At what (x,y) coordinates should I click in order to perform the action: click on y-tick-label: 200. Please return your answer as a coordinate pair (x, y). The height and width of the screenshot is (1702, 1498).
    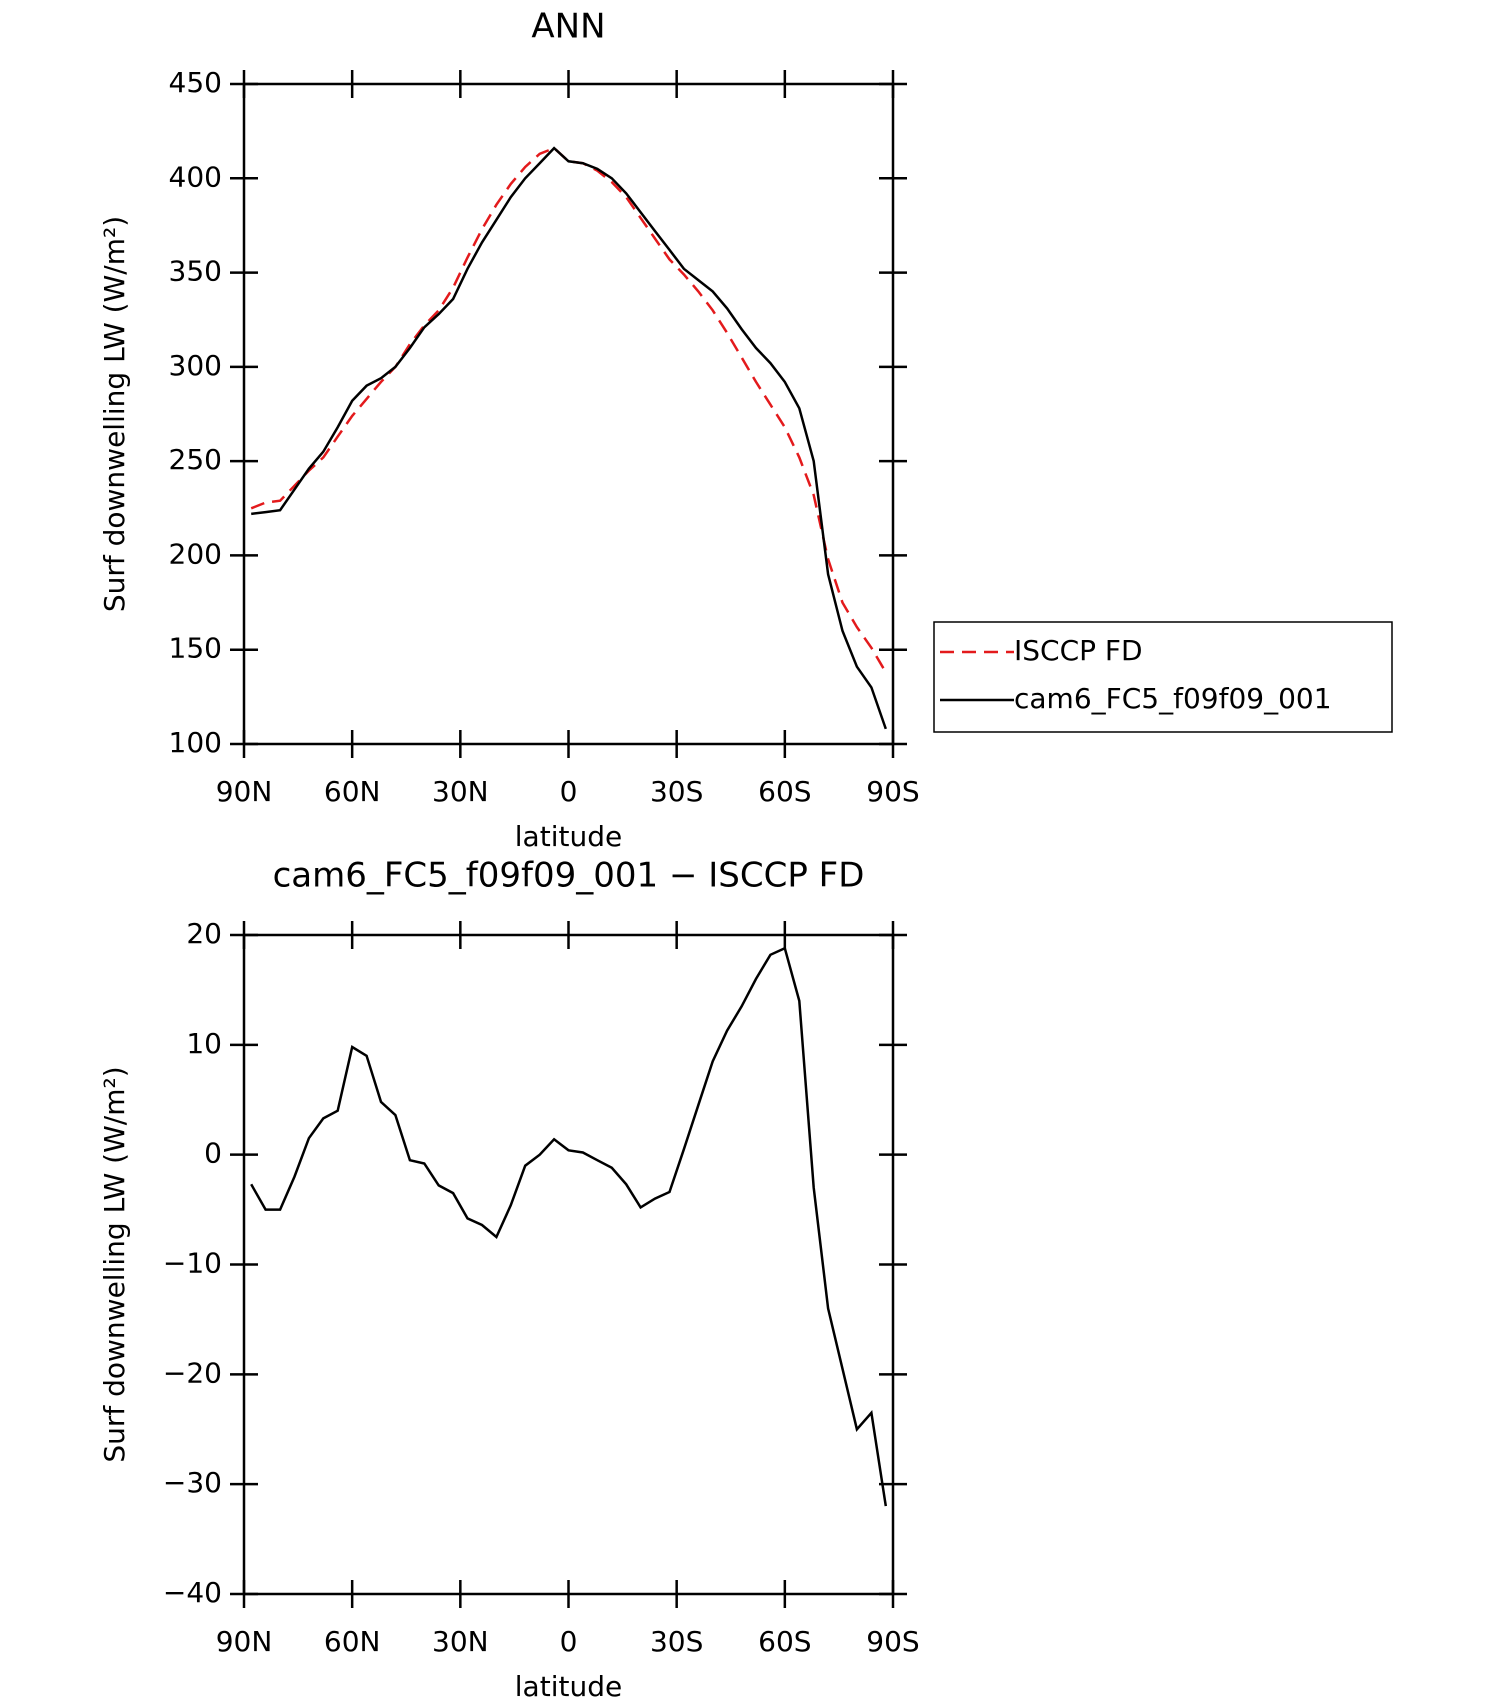
    Looking at the image, I should click on (195, 553).